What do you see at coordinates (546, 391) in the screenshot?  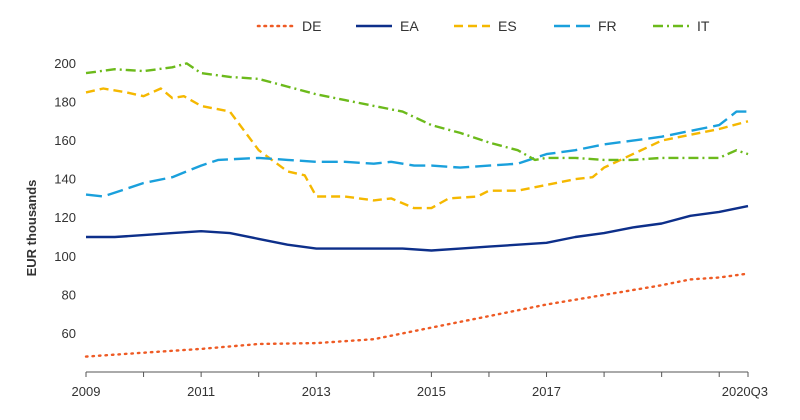 I see `x-tick-label: 2017` at bounding box center [546, 391].